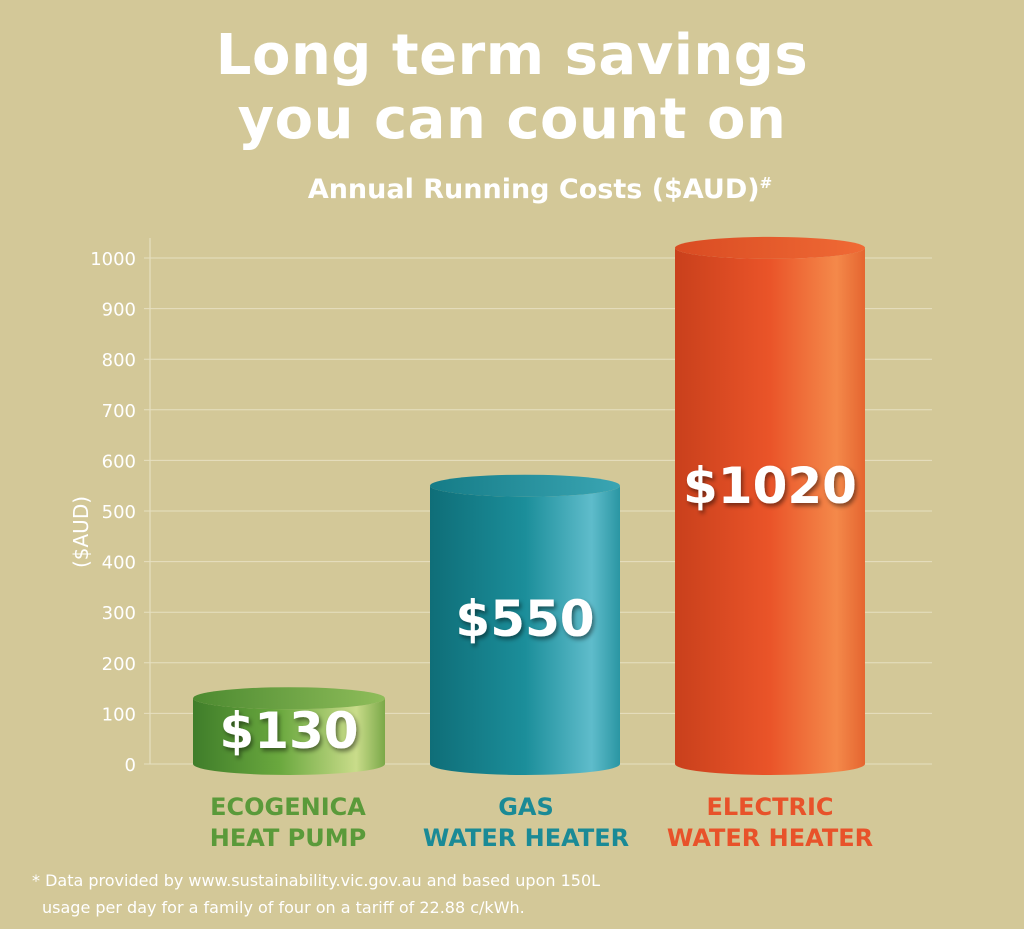 Image resolution: width=1024 pixels, height=929 pixels. What do you see at coordinates (119, 563) in the screenshot?
I see `y-tick-label: 400` at bounding box center [119, 563].